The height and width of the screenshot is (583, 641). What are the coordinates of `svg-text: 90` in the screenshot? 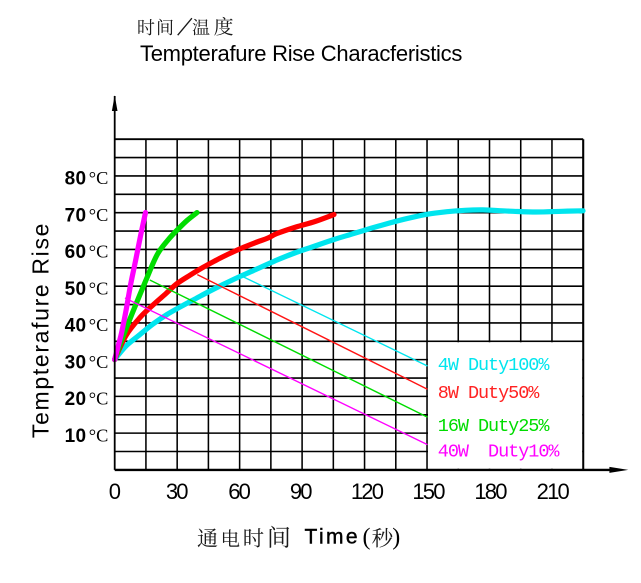 It's located at (301, 491).